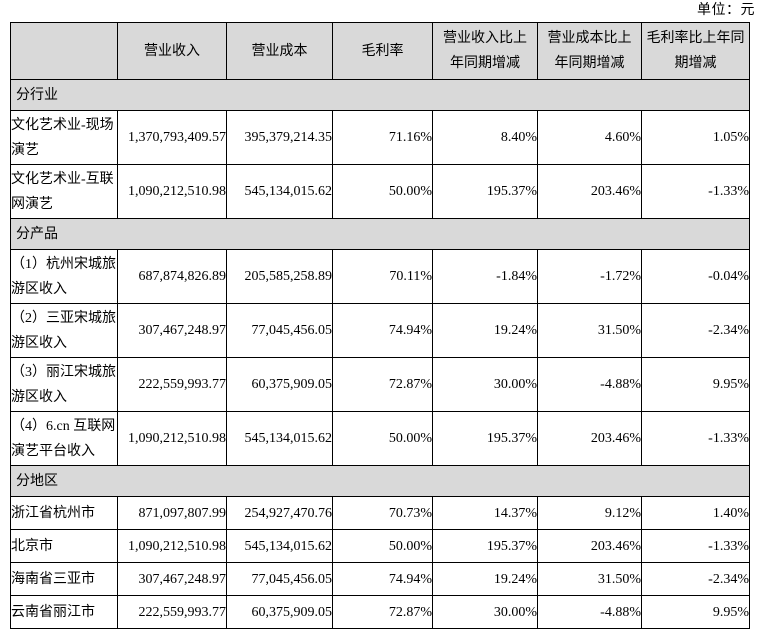 This screenshot has height=629, width=758. I want to click on col-header-gross-margin: 毛利率, so click(382, 51).